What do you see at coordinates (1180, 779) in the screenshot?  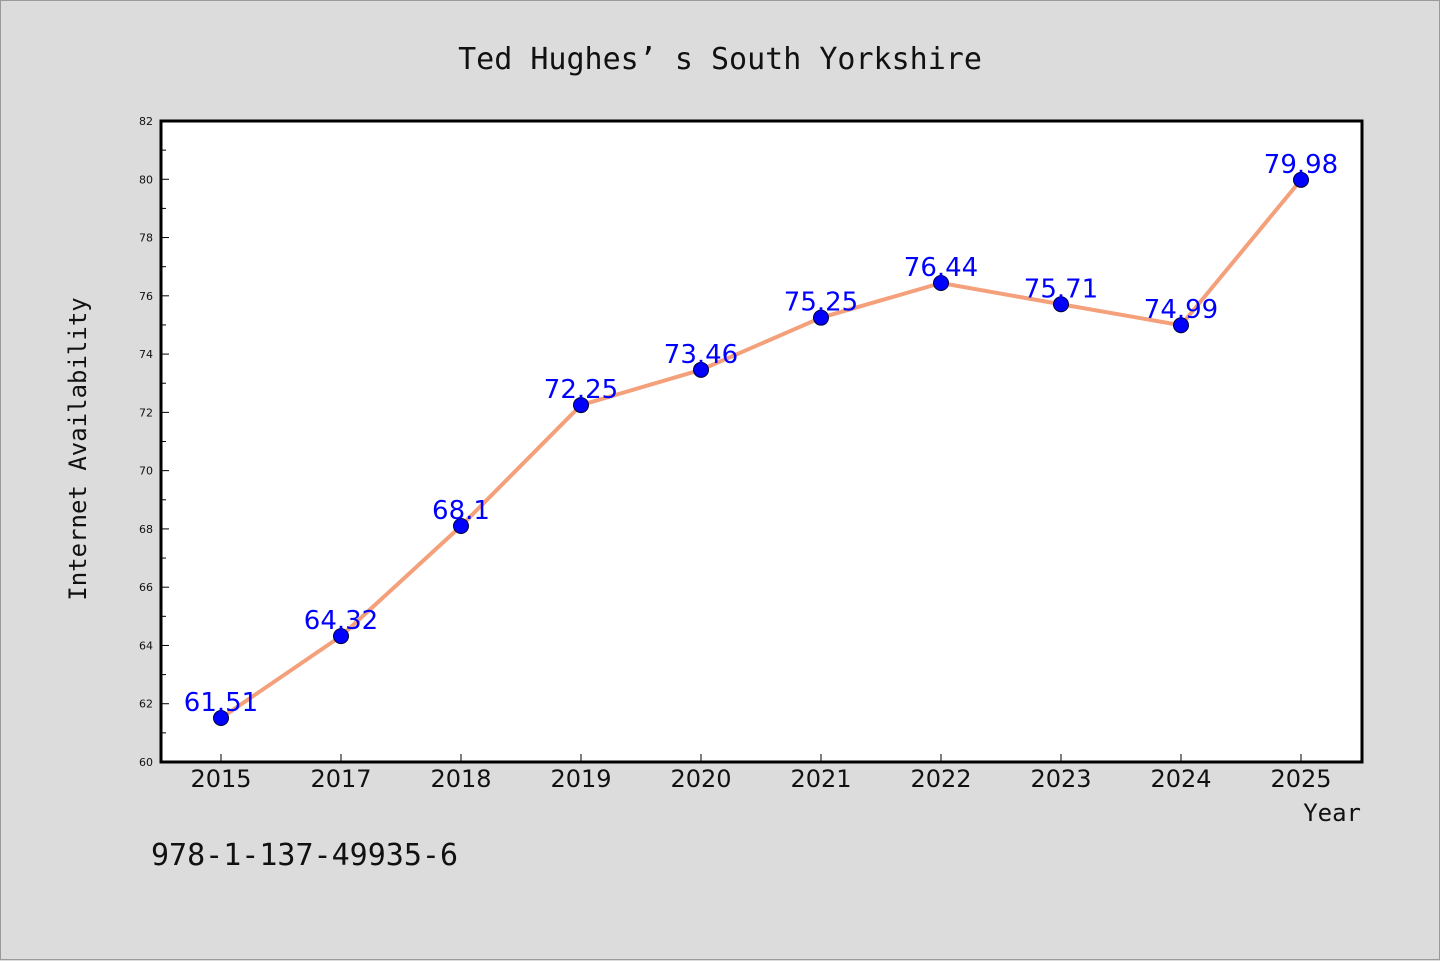 I see `x-tick-label: 2024` at bounding box center [1180, 779].